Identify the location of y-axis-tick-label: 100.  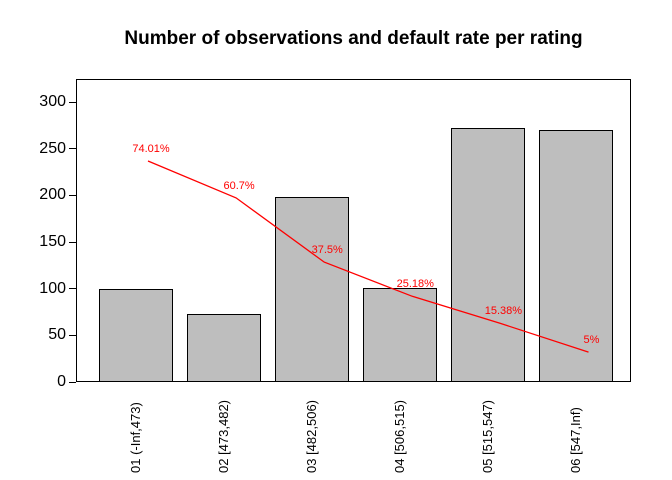
(52, 288).